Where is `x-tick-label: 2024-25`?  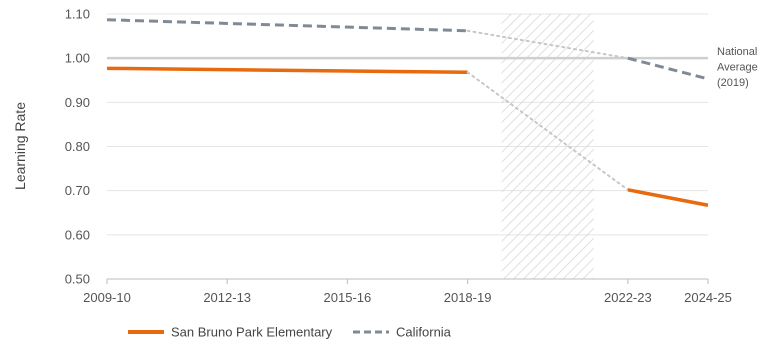
x-tick-label: 2024-25 is located at coordinates (708, 297).